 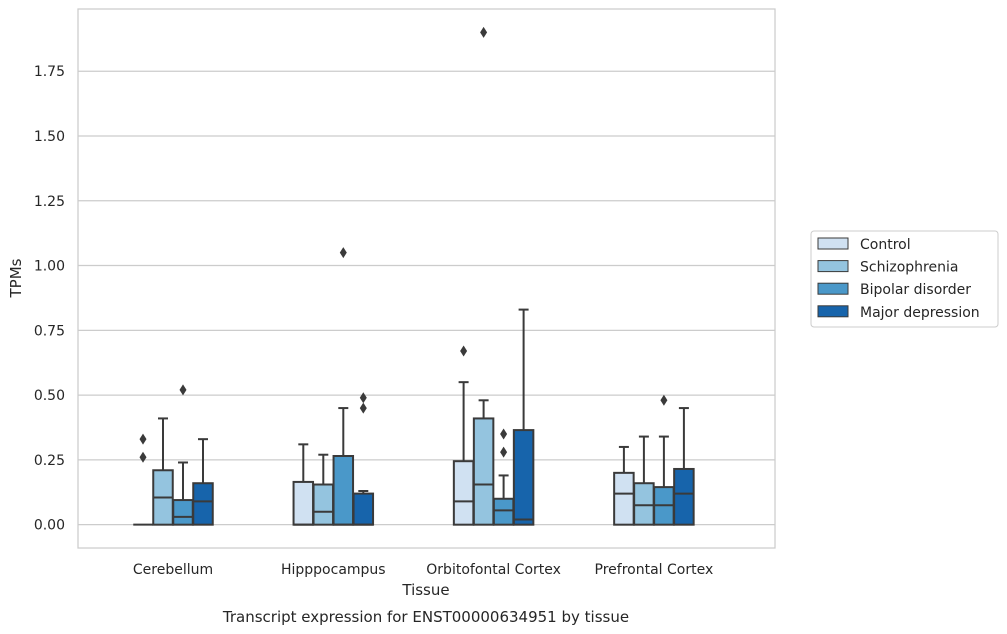 What do you see at coordinates (49, 137) in the screenshot?
I see `y-tick-label: 1.50` at bounding box center [49, 137].